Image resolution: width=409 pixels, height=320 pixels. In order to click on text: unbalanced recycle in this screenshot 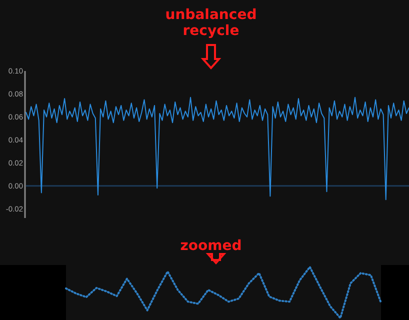, I will do `click(211, 23)`.